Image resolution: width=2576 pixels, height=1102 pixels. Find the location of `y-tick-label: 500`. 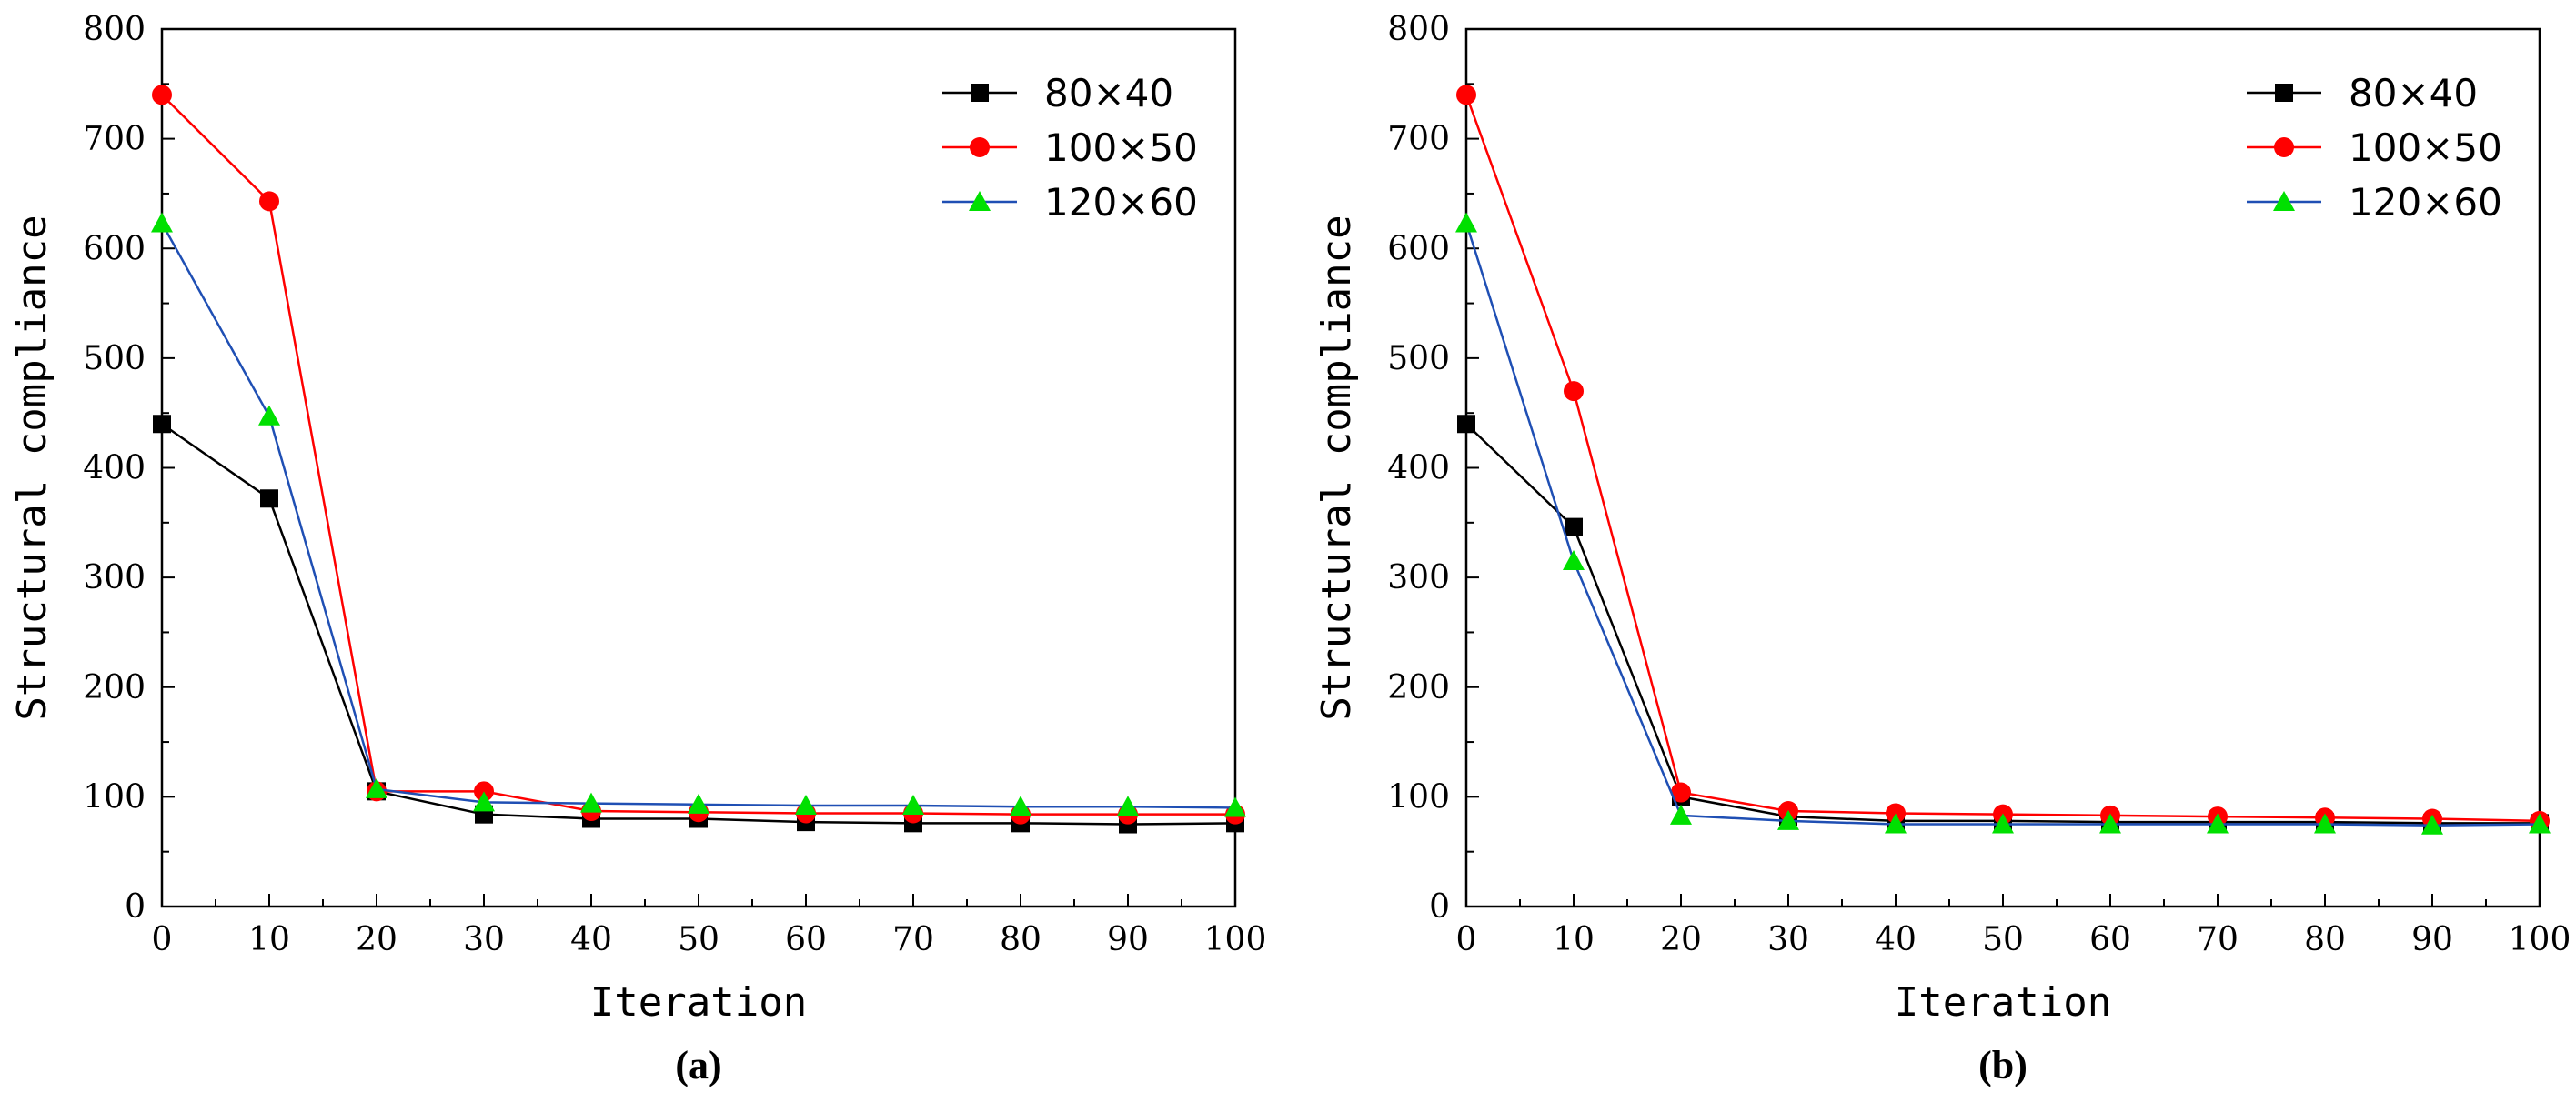

y-tick-label: 500 is located at coordinates (1418, 358).